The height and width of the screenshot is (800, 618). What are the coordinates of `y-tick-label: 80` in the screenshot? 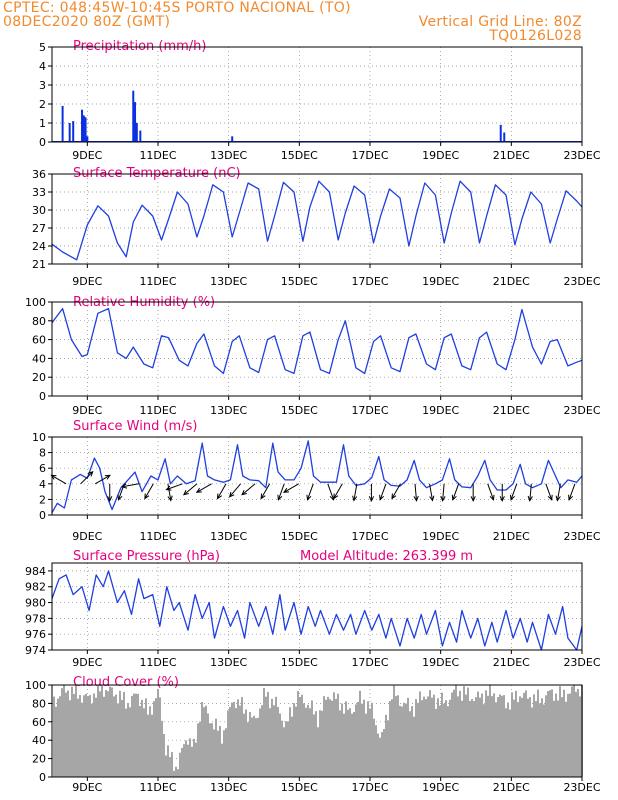 It's located at (39, 321).